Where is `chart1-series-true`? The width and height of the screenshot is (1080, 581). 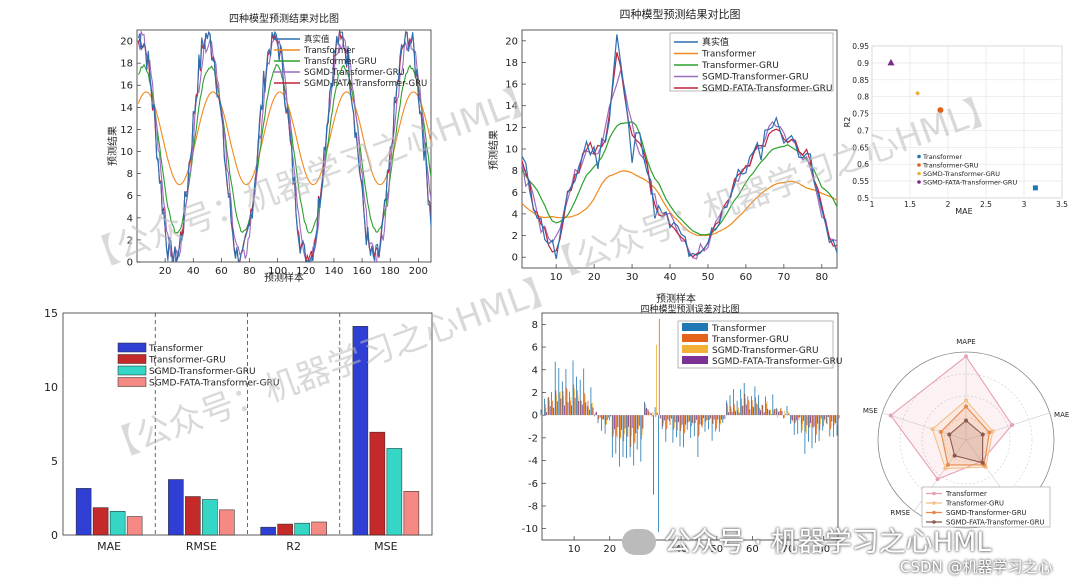
chart1-series-true is located at coordinates (284, 146).